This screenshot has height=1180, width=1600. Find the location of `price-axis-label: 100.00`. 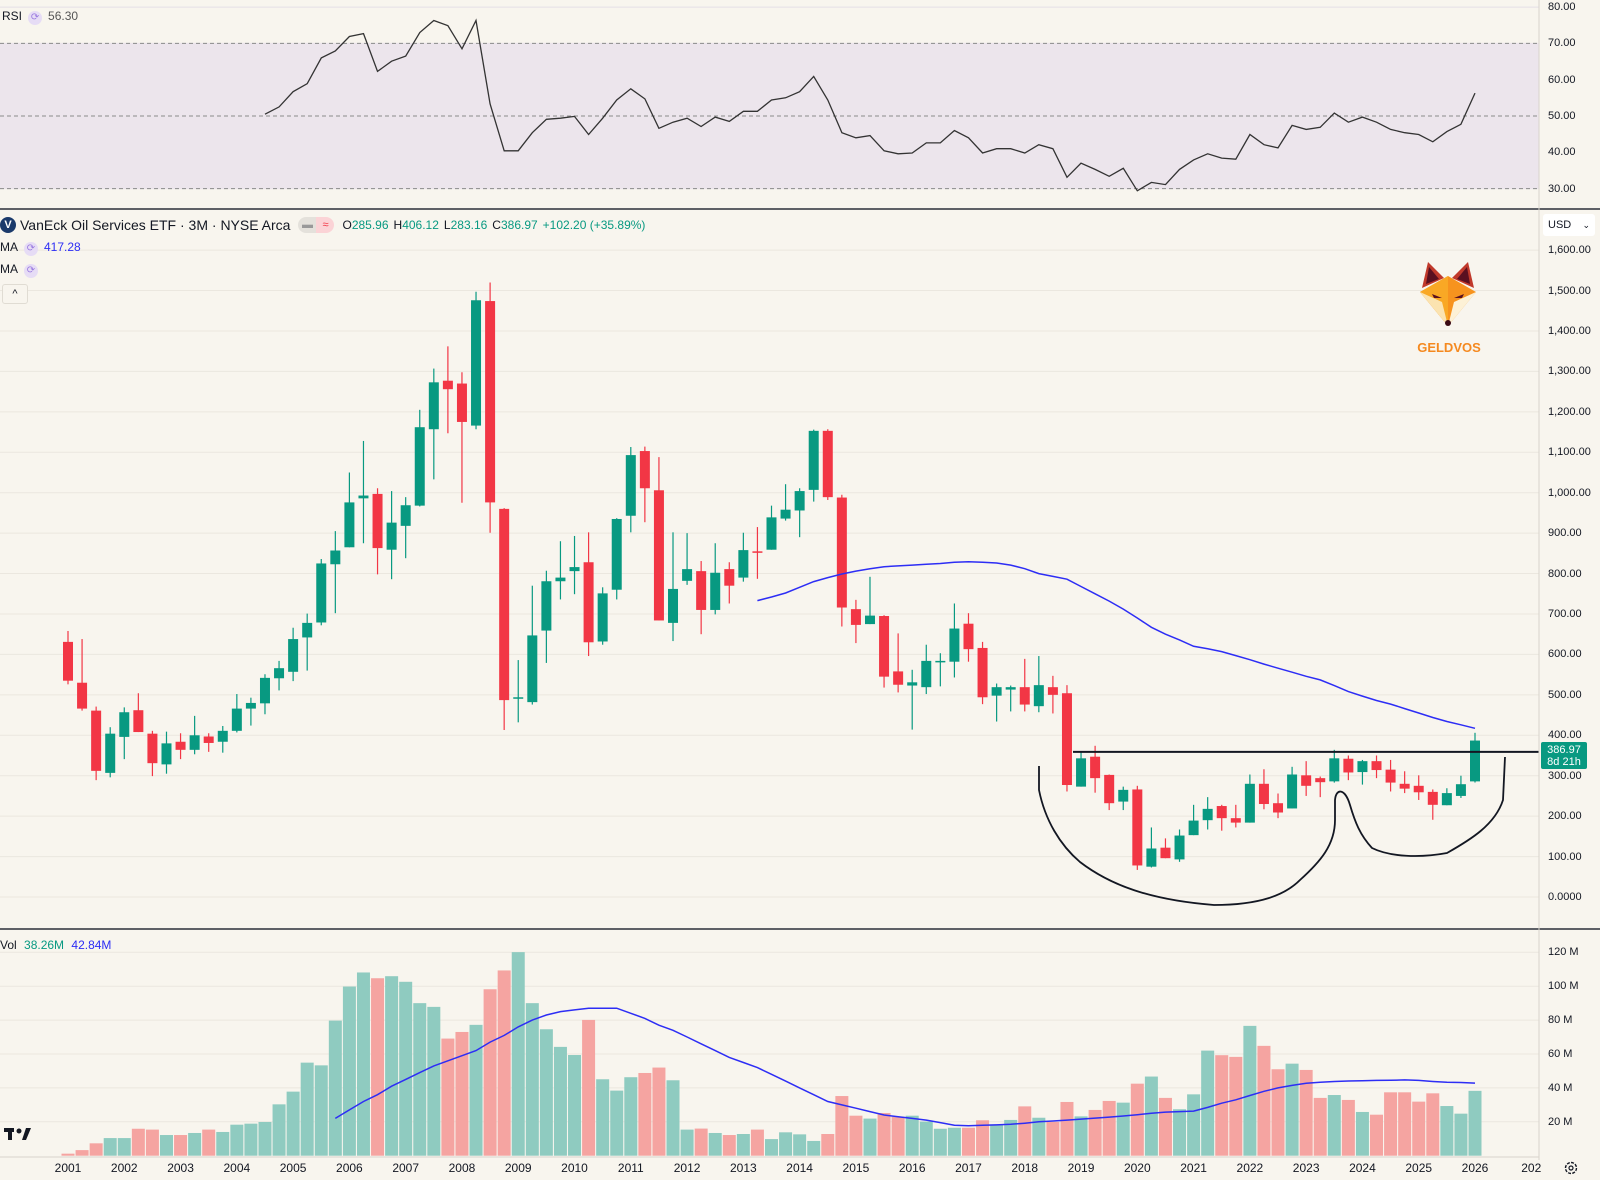

price-axis-label: 100.00 is located at coordinates (1565, 856).